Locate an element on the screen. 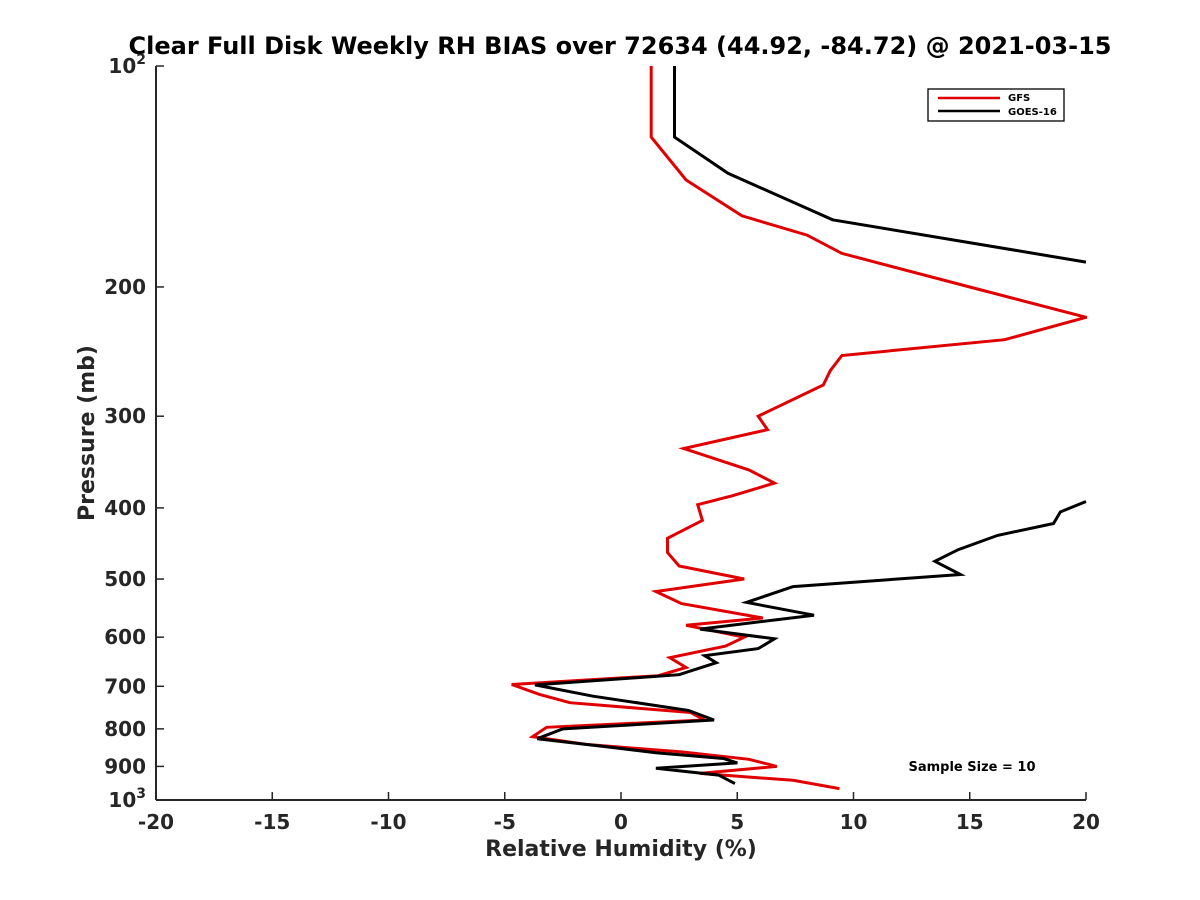  y-tick-label: 700 is located at coordinates (125, 686).